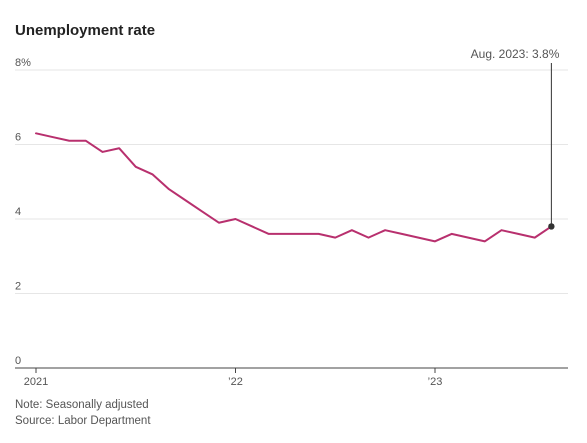 The width and height of the screenshot is (587, 443). What do you see at coordinates (83, 421) in the screenshot?
I see `source-text: Source: Labor Department` at bounding box center [83, 421].